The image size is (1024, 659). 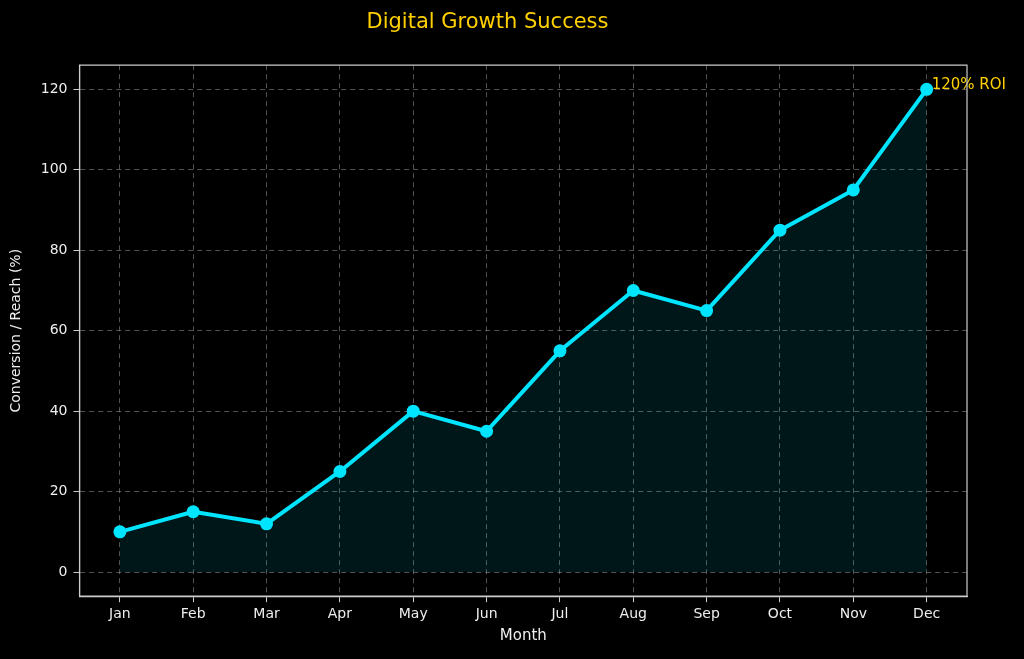 I want to click on x-tick-label: Jan, so click(x=119, y=613).